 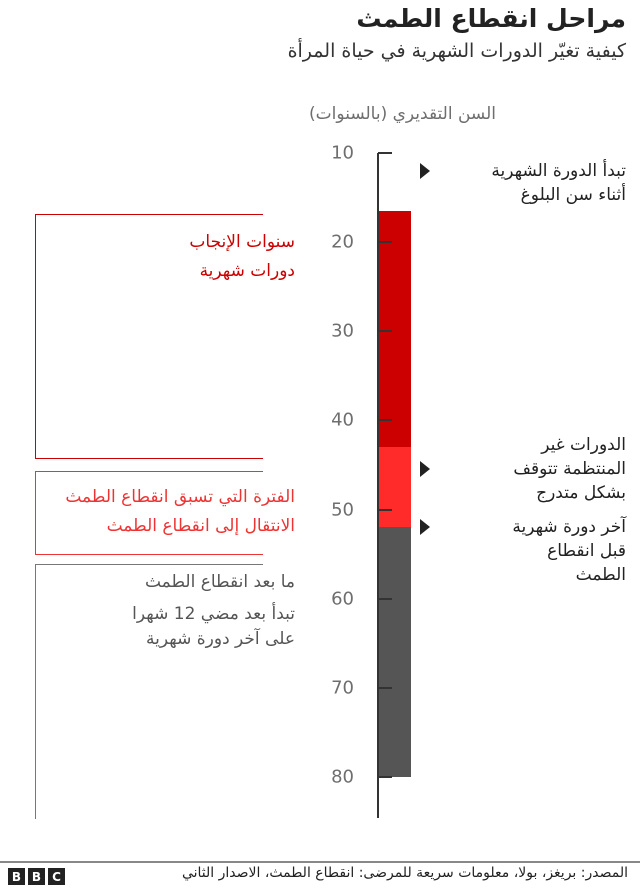 What do you see at coordinates (342, 242) in the screenshot?
I see `tick-label: 20` at bounding box center [342, 242].